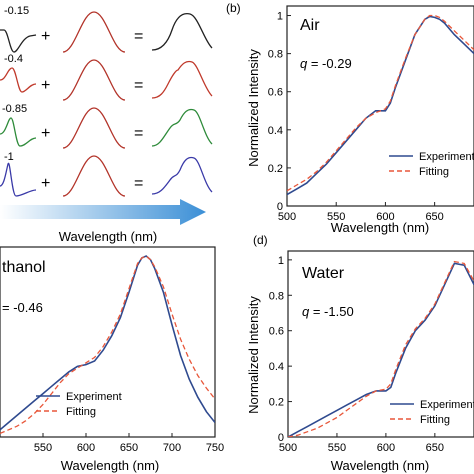 The image size is (474, 474). Describe the element at coordinates (288, 448) in the screenshot. I see `x-tick-label-d: 500` at that location.